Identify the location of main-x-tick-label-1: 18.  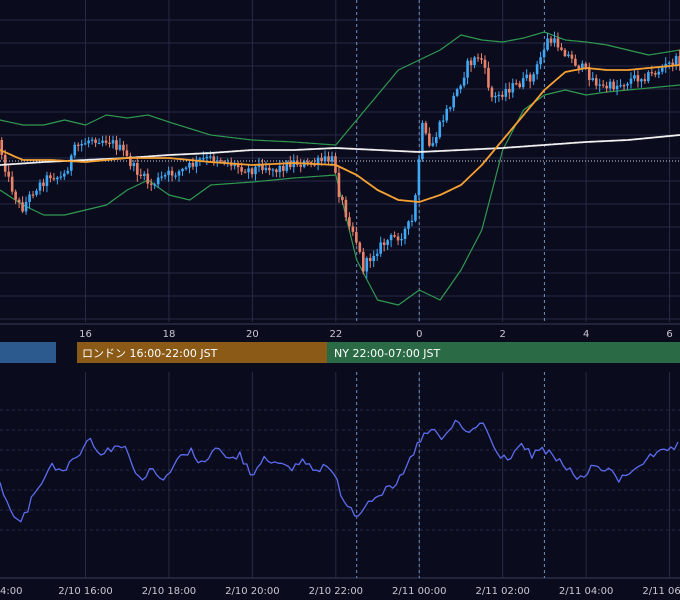
(169, 334).